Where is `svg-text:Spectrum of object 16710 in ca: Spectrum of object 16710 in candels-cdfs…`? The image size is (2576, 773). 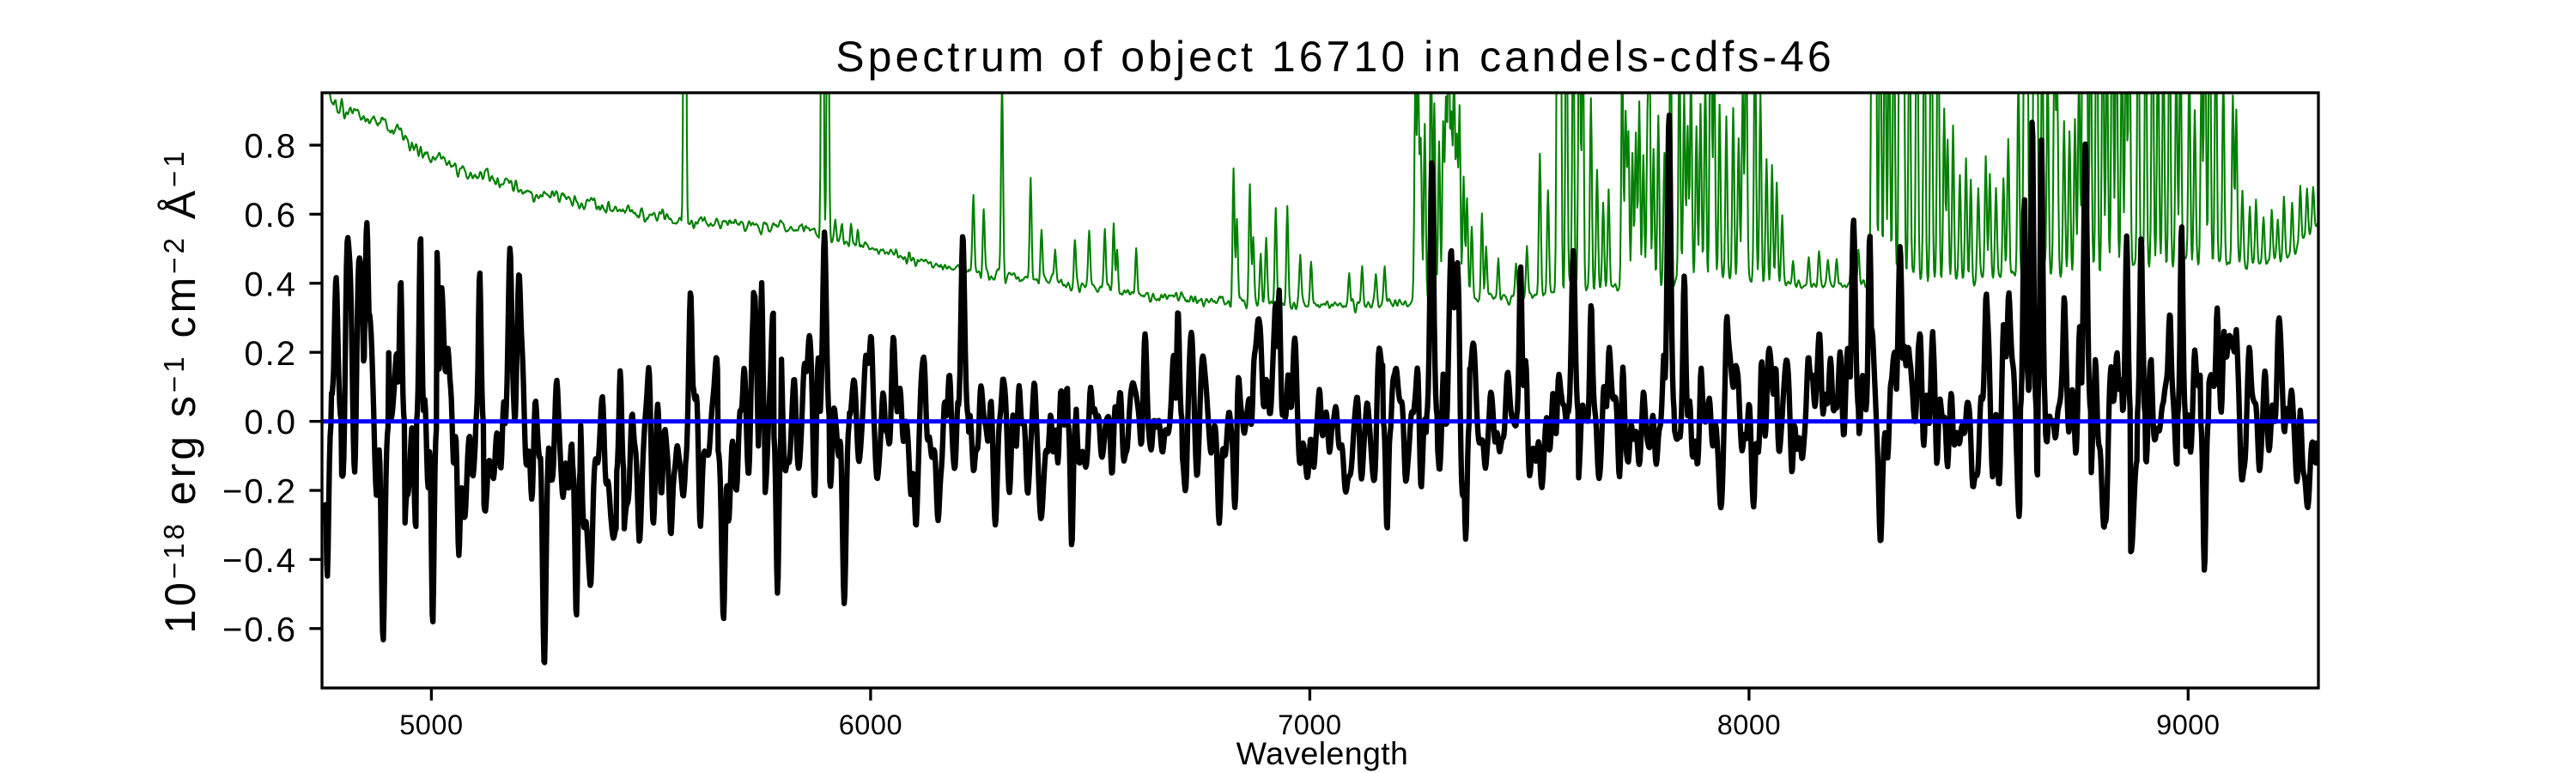 svg-text:Spectrum of object 16710 in ca: Spectrum of object 16710 in candels-cdfs… is located at coordinates (1335, 57).